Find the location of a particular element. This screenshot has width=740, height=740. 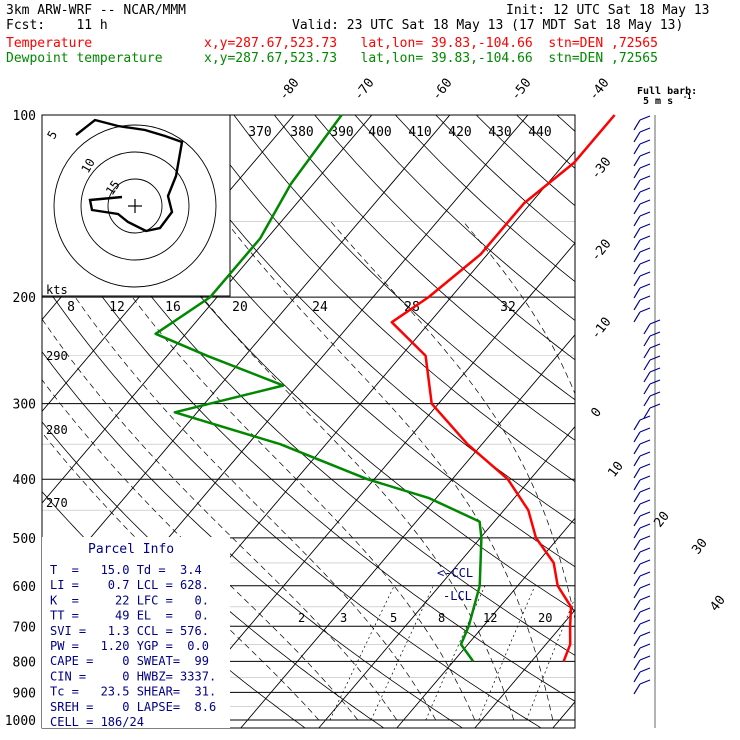

mixing-ratio-label: 3 is located at coordinates (343, 618).